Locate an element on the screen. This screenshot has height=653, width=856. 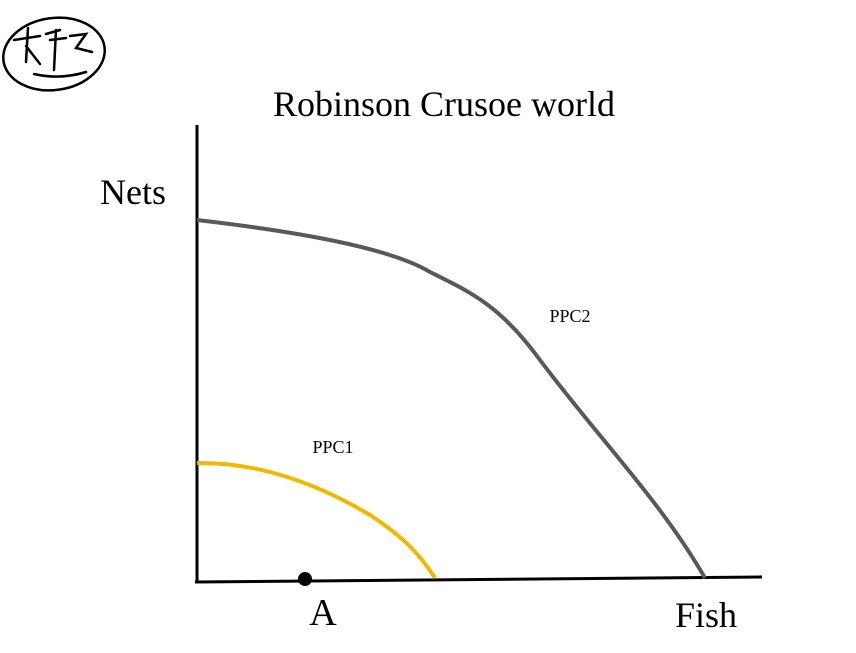
ppc1-curve is located at coordinates (316, 520).